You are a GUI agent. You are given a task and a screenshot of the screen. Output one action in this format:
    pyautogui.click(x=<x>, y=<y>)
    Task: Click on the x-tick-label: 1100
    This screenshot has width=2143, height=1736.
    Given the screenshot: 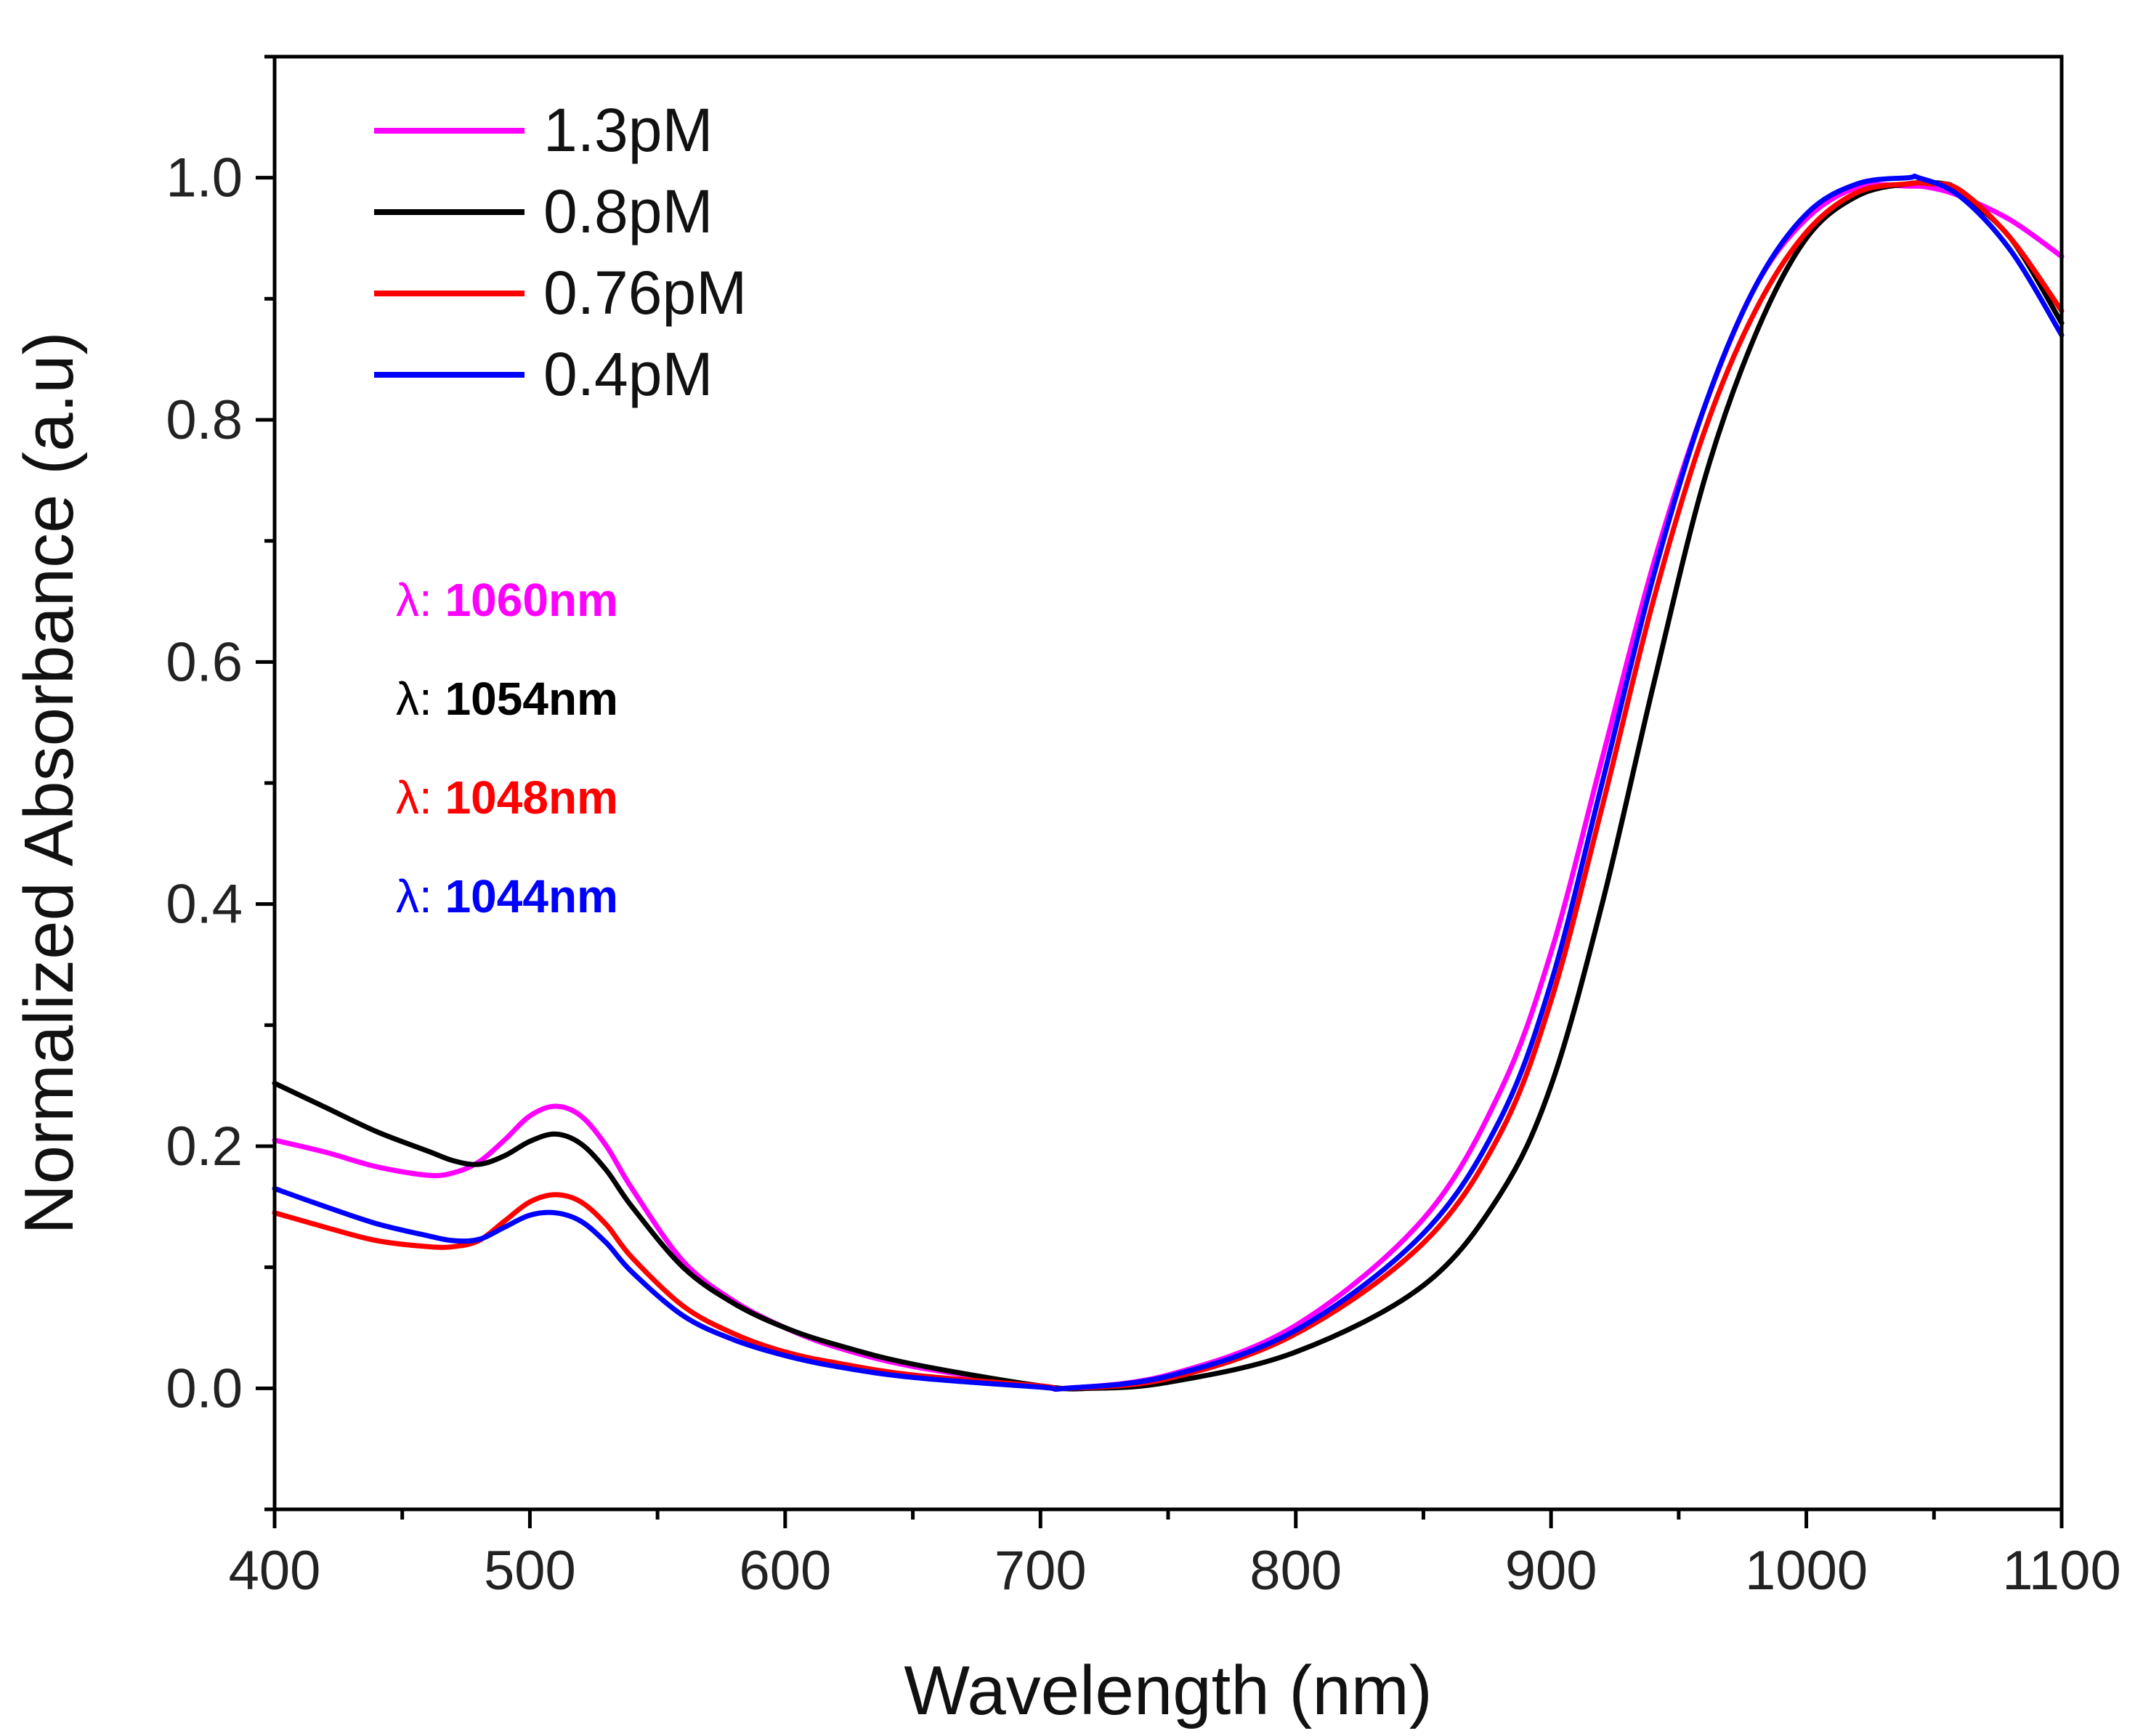 What is the action you would take?
    pyautogui.click(x=2061, y=1571)
    